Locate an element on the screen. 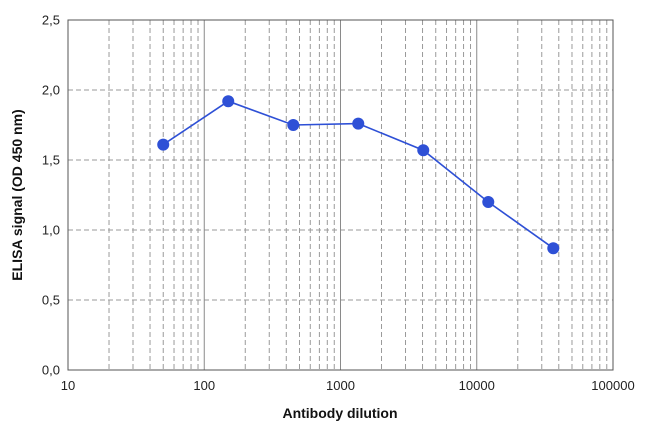 Image resolution: width=646 pixels, height=433 pixels. y-tick-label: 2,5 is located at coordinates (51, 20).